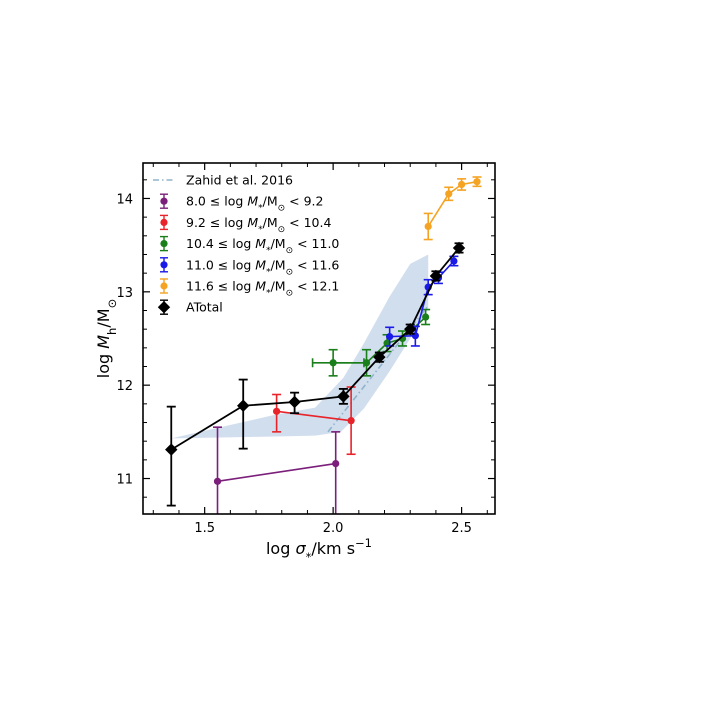 This screenshot has height=715, width=720. I want to click on label-part: h, so click(112, 331).